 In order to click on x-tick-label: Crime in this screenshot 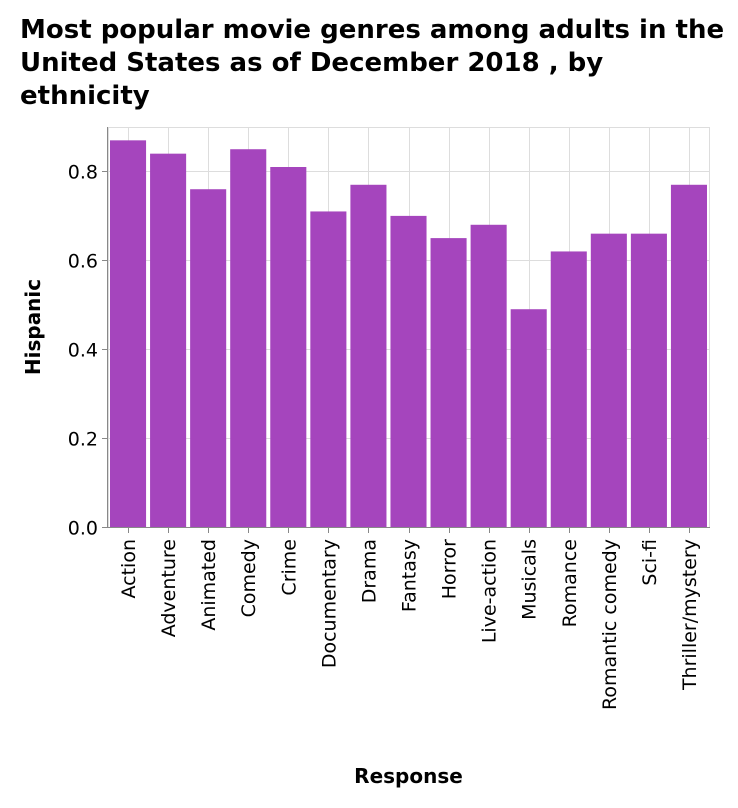, I will do `click(289, 567)`.